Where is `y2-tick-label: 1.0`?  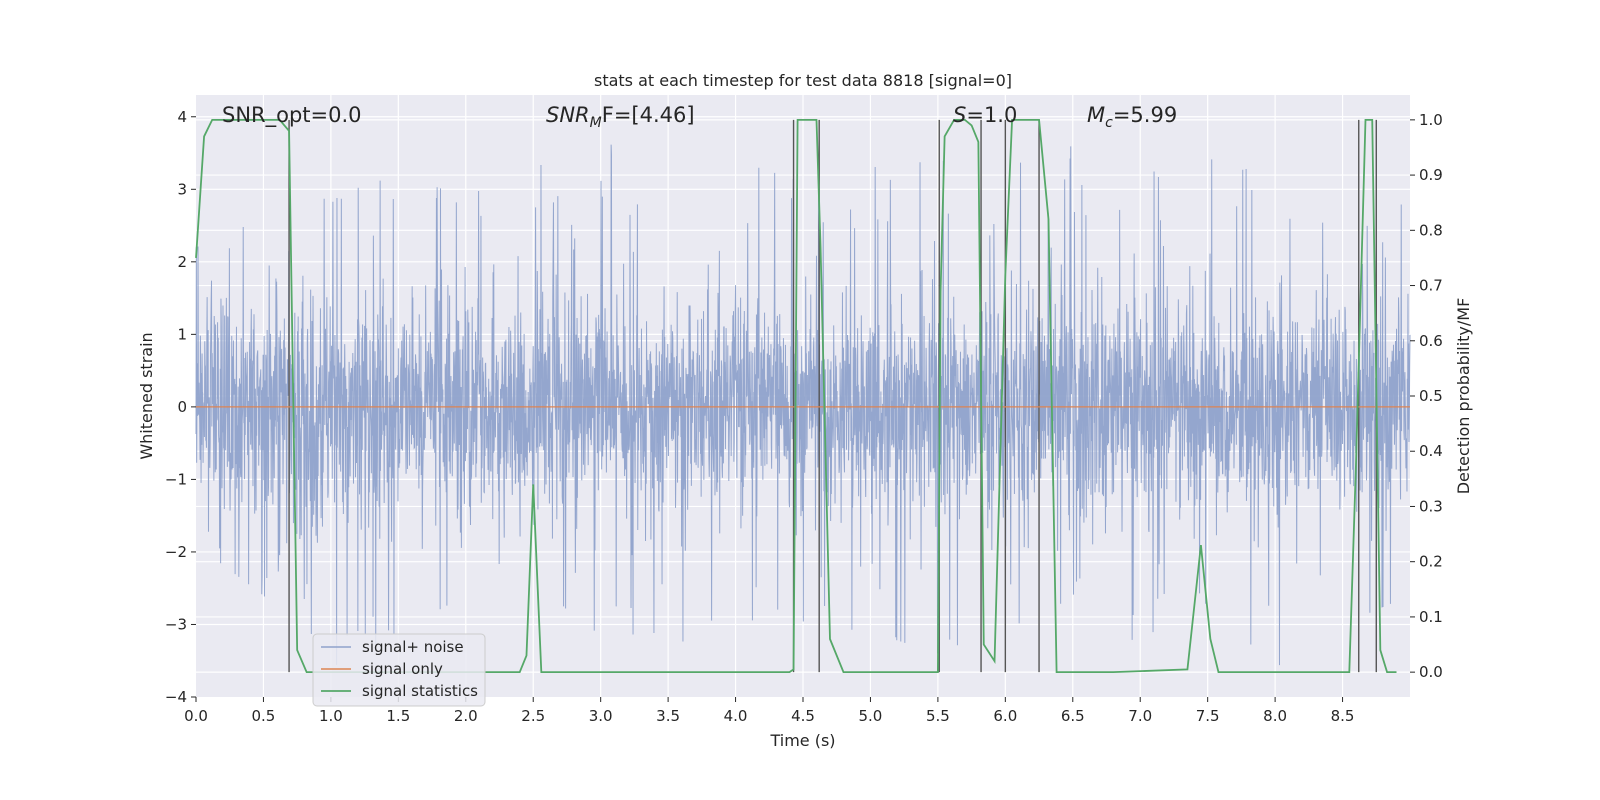
y2-tick-label: 1.0 is located at coordinates (1431, 120).